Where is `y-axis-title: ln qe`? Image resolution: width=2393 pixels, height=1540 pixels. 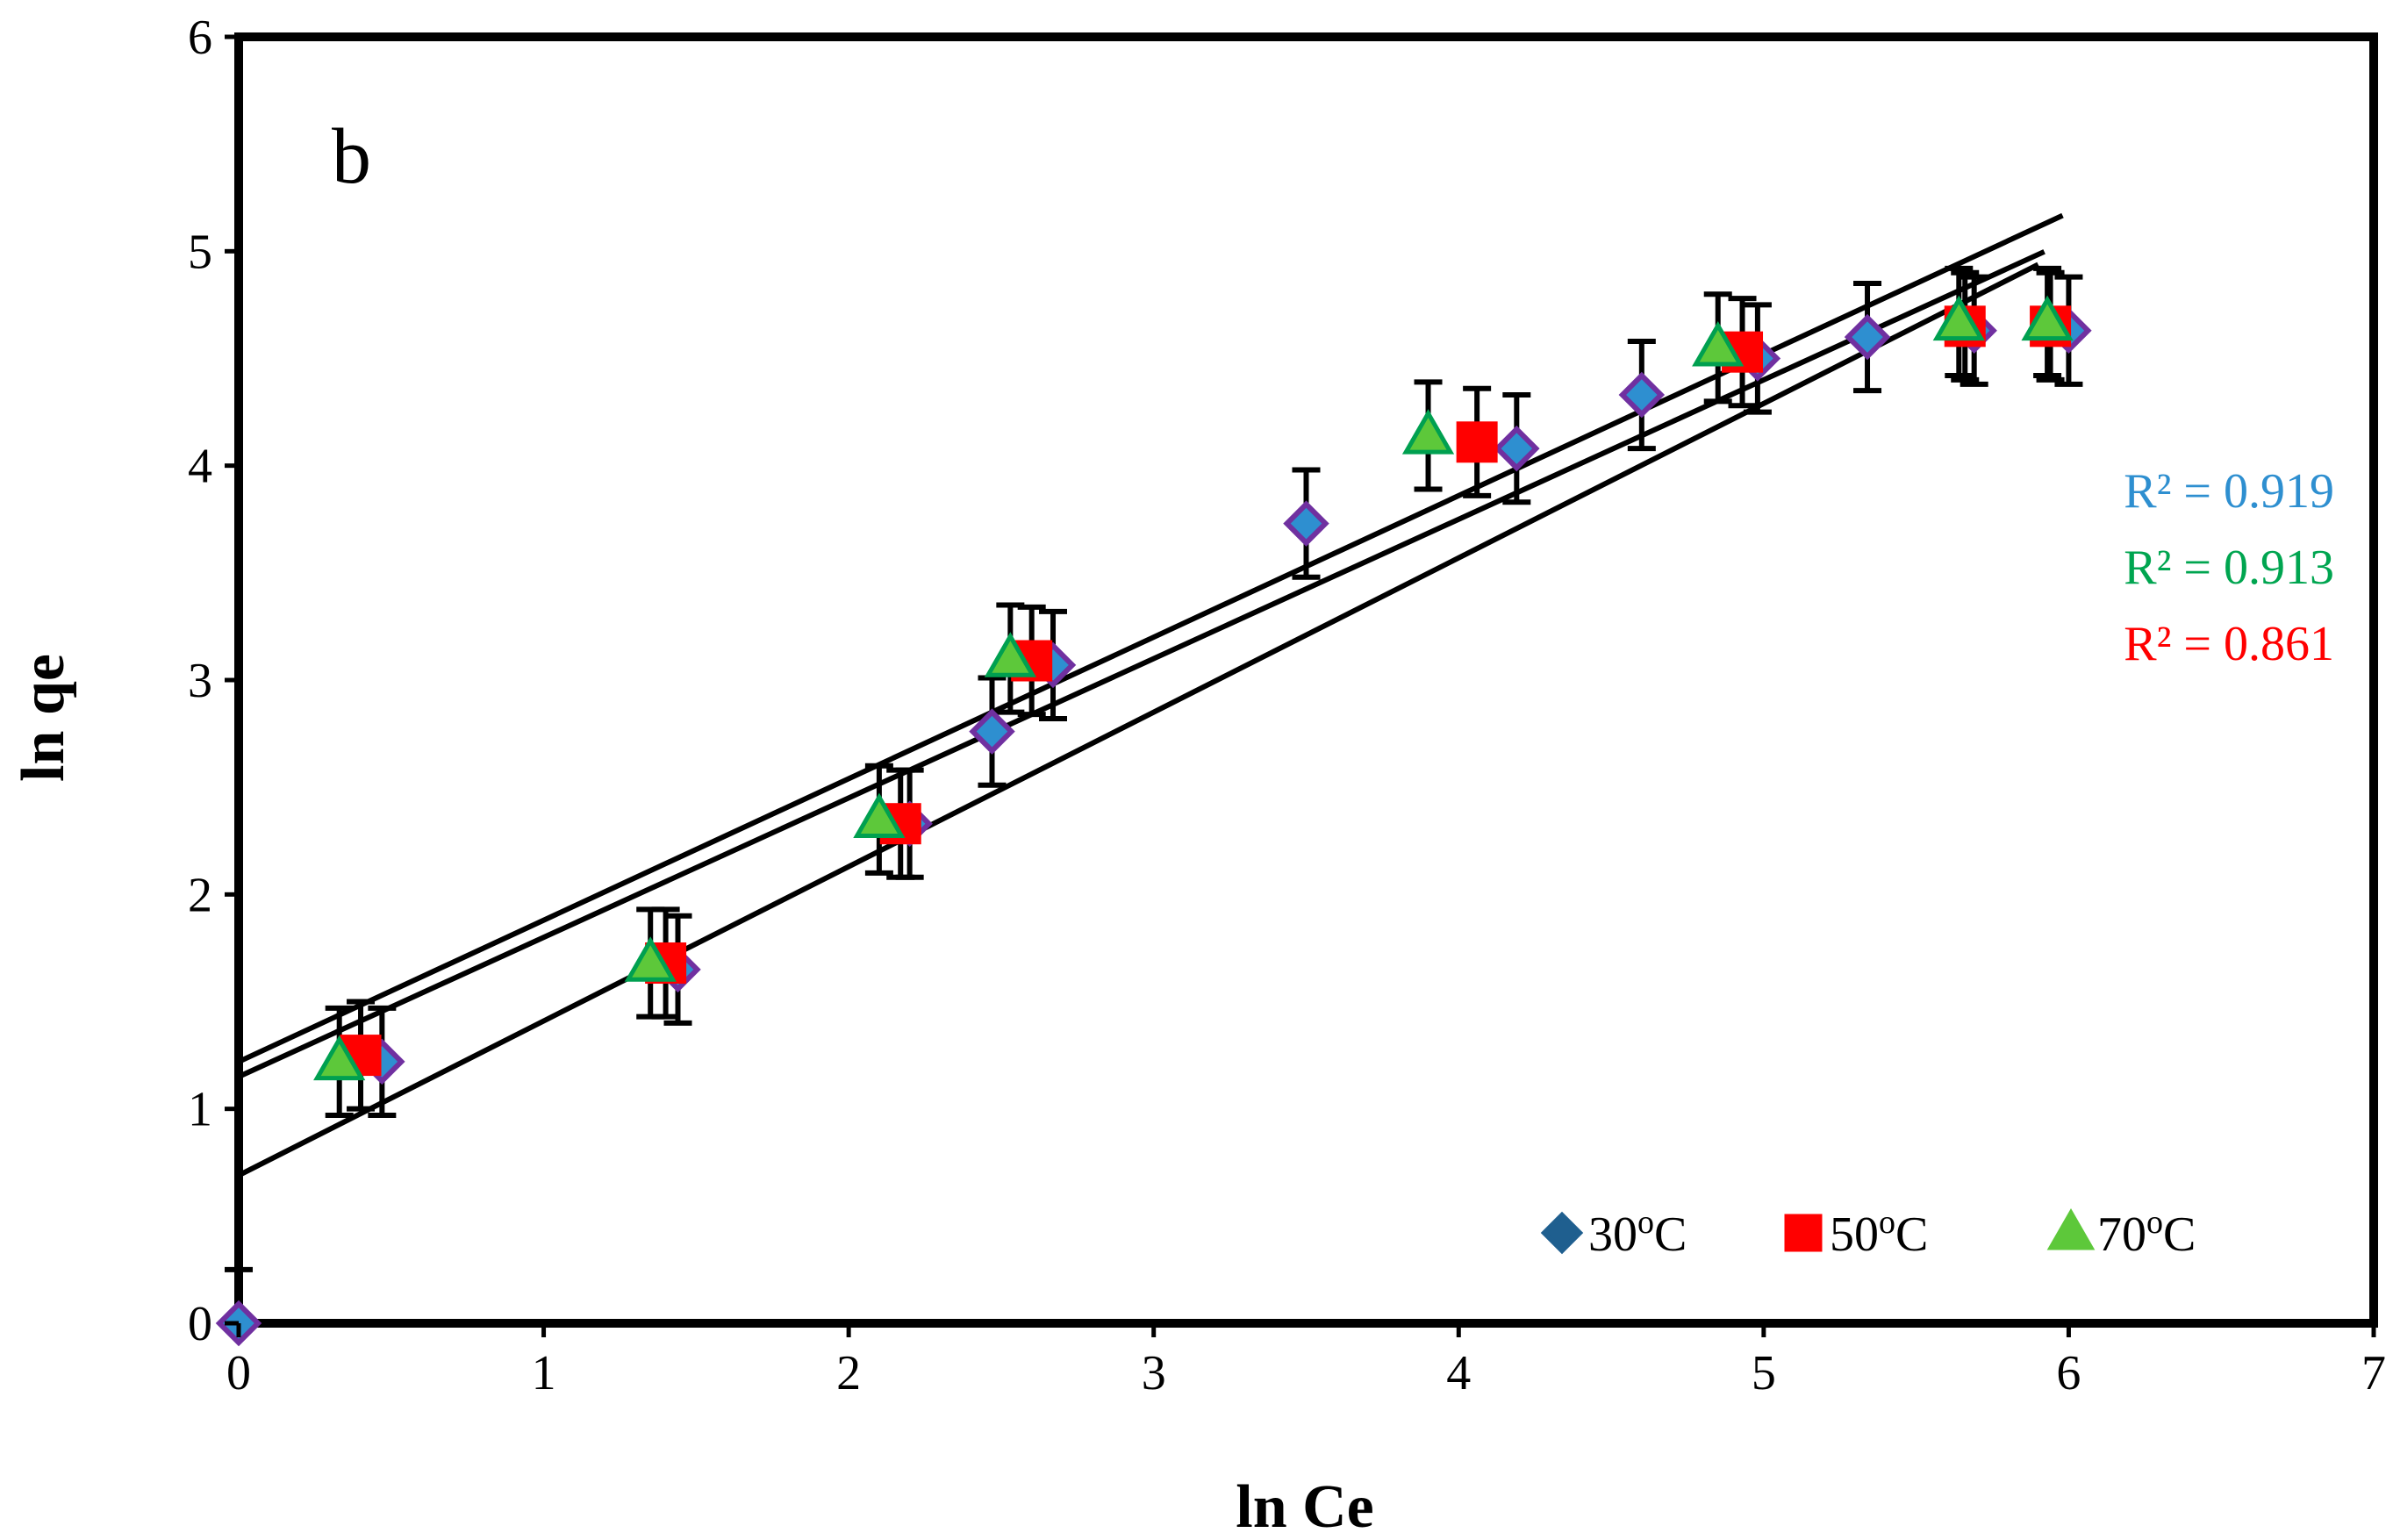
y-axis-title: ln qe is located at coordinates (44, 718).